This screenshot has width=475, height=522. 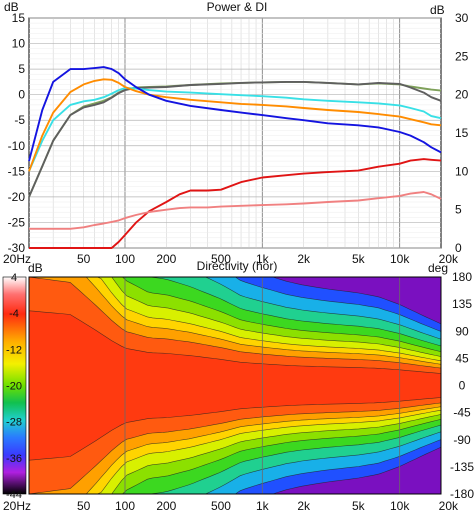 I want to click on angle-tick-label: 180, so click(x=462, y=277).